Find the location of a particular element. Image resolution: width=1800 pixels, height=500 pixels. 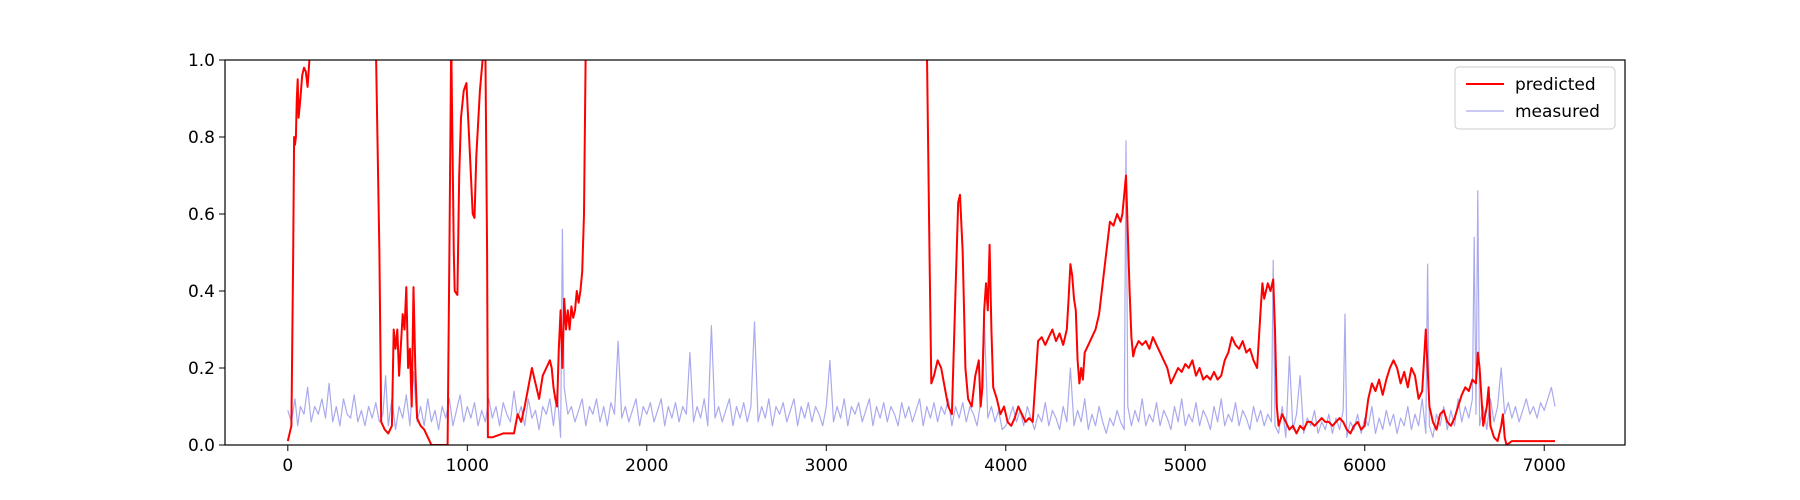

x-tick-label: 6000 is located at coordinates (1364, 466).